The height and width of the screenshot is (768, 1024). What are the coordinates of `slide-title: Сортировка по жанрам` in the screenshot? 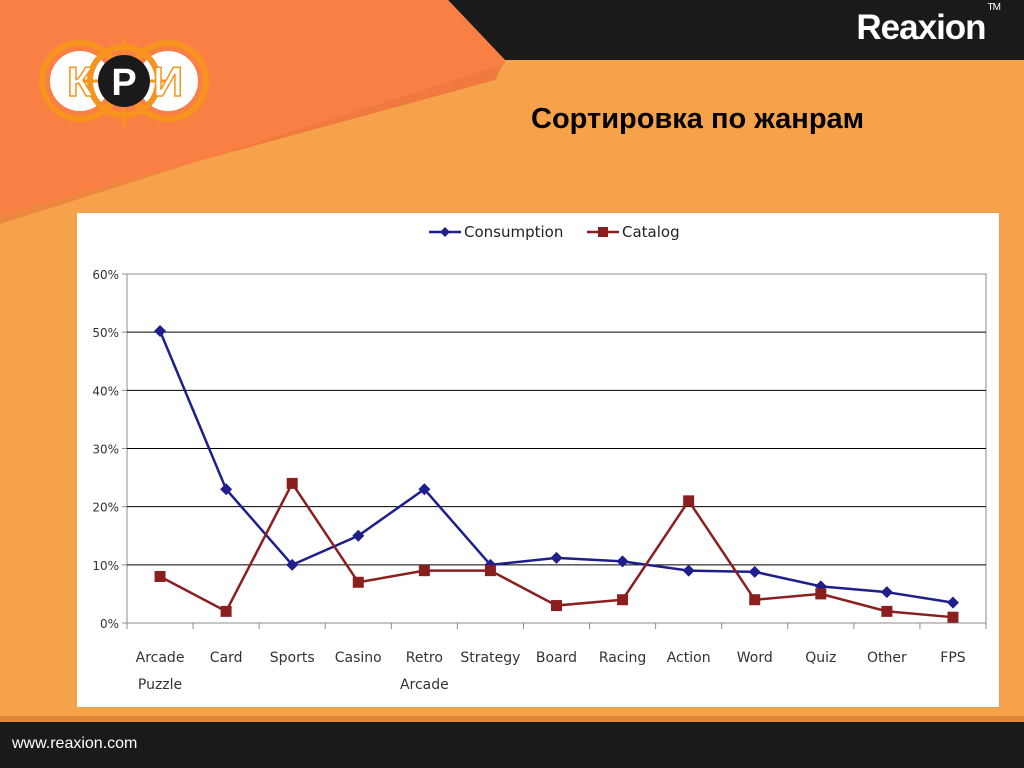 It's located at (698, 119).